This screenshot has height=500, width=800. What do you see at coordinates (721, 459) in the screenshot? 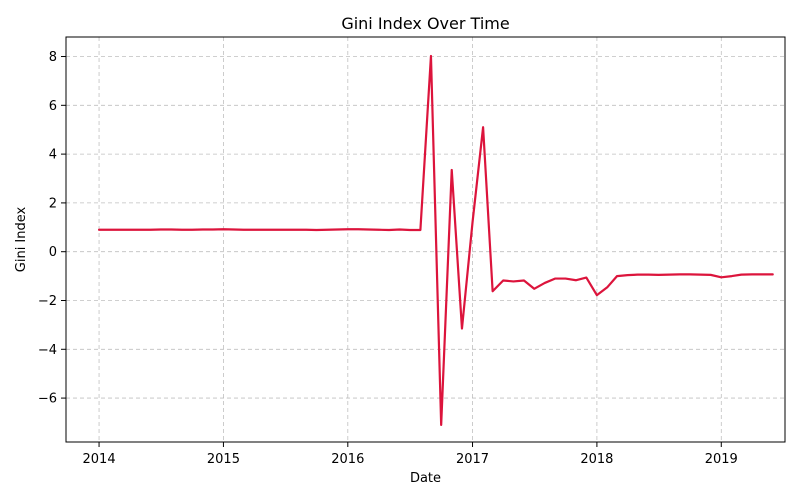
I see `x-tick-label: 2019` at bounding box center [721, 459].